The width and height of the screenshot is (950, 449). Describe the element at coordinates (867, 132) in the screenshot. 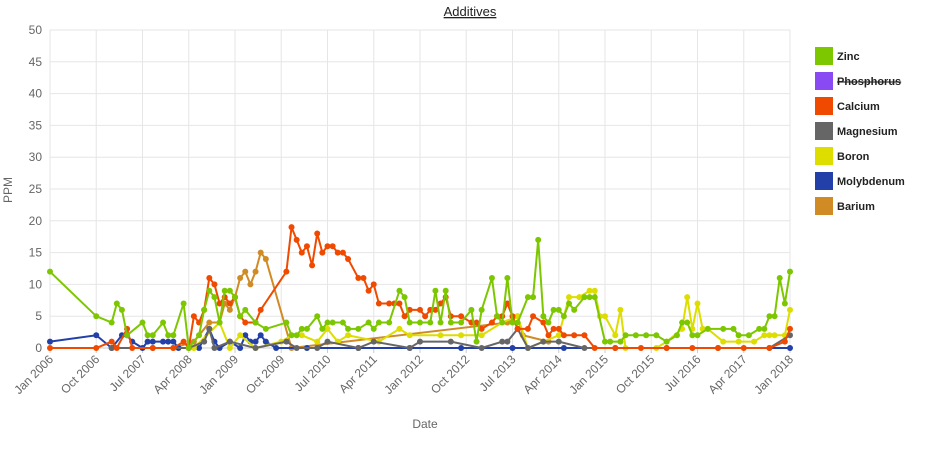

I see `legend-label: Magnesium` at that location.